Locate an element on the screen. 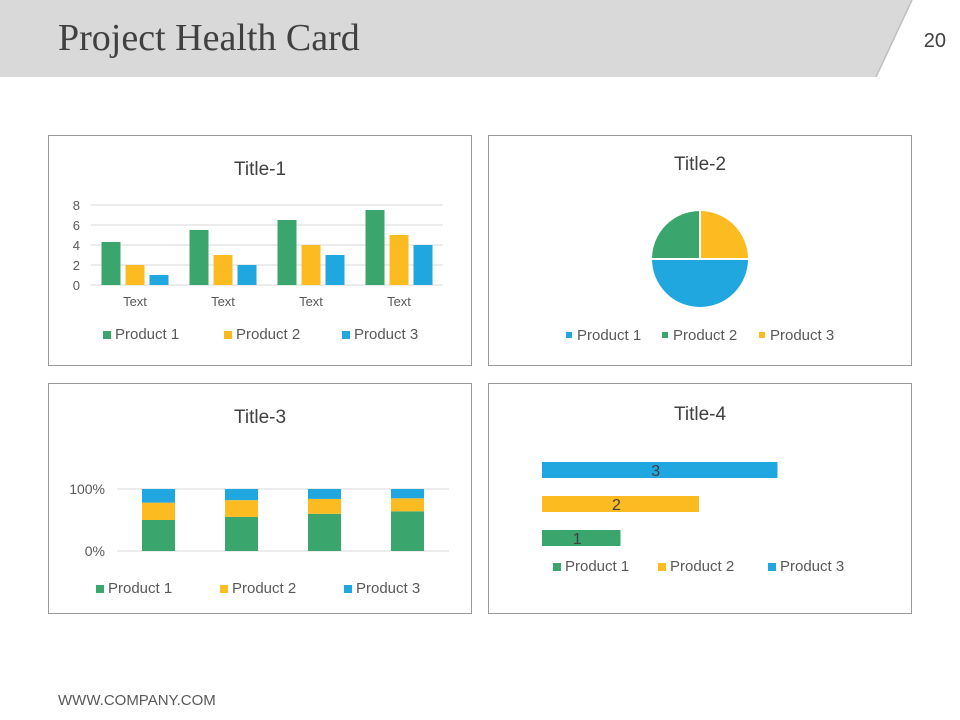 This screenshot has width=960, height=720. y-tick-label: 0 is located at coordinates (76, 285).